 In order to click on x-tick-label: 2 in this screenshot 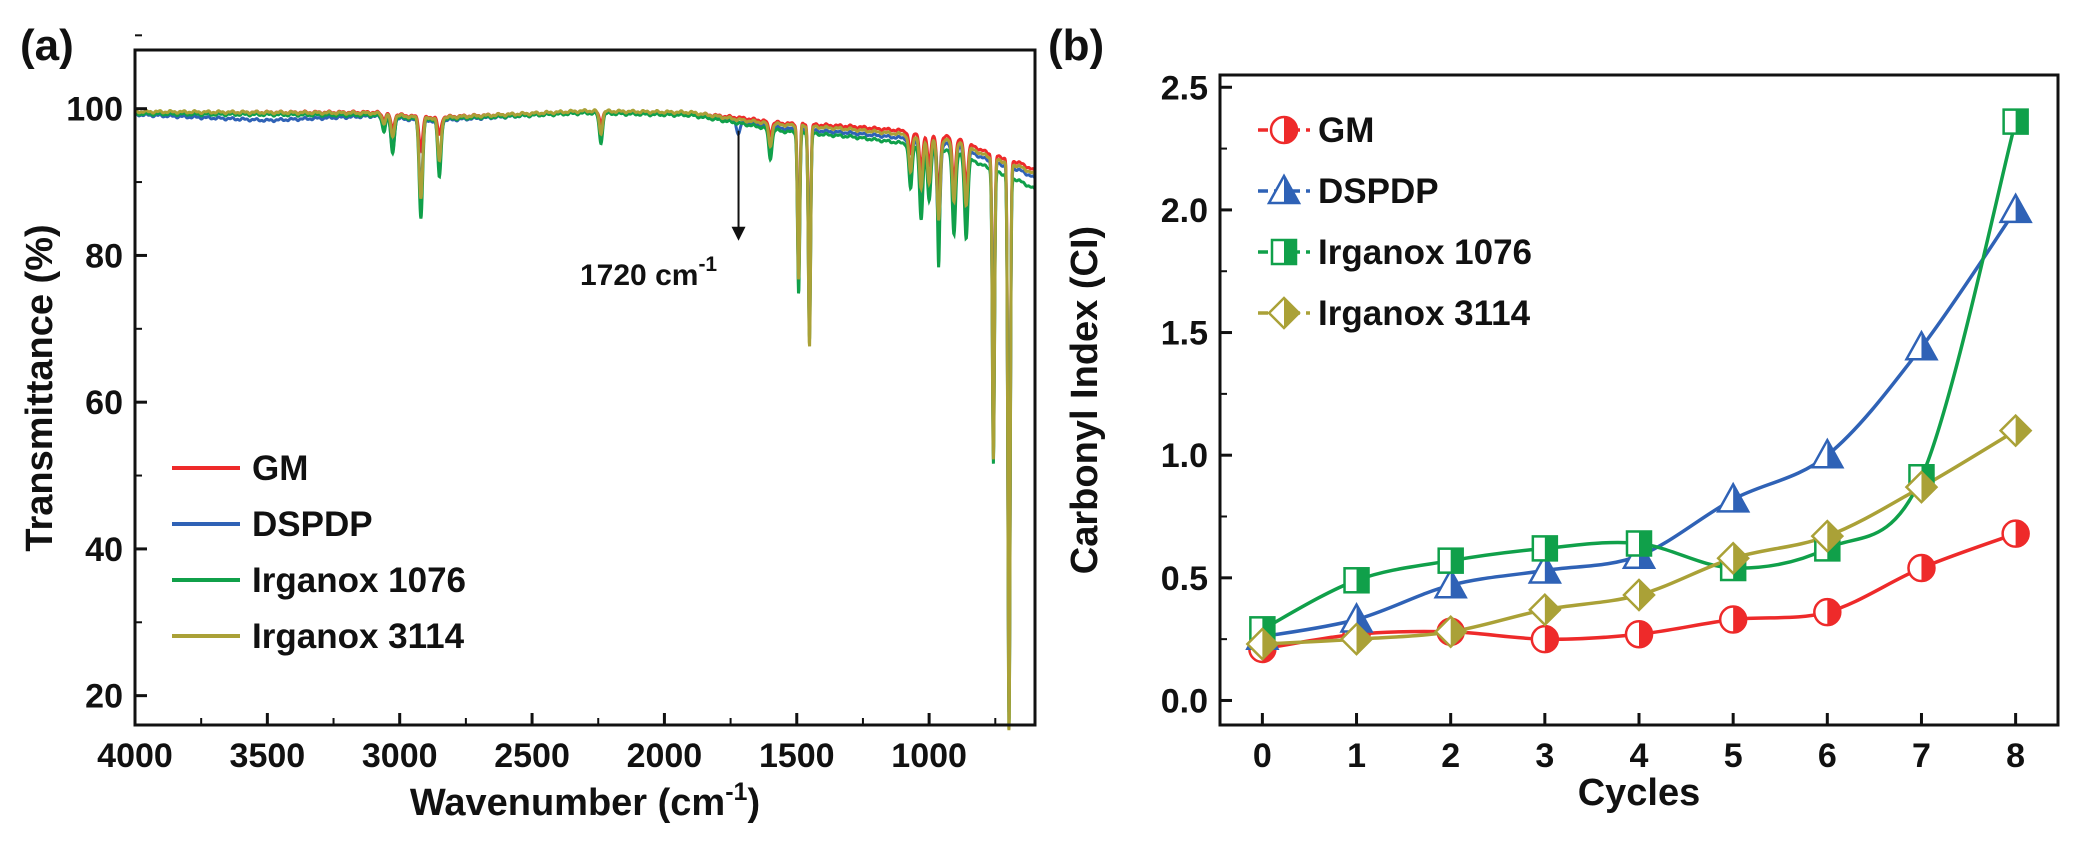, I will do `click(1450, 756)`.